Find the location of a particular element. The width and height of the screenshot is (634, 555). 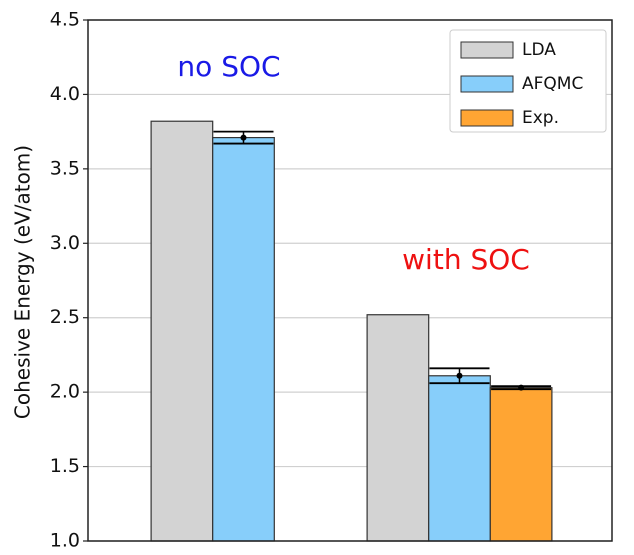

y-tick-label: 2.0 is located at coordinates (65, 392).